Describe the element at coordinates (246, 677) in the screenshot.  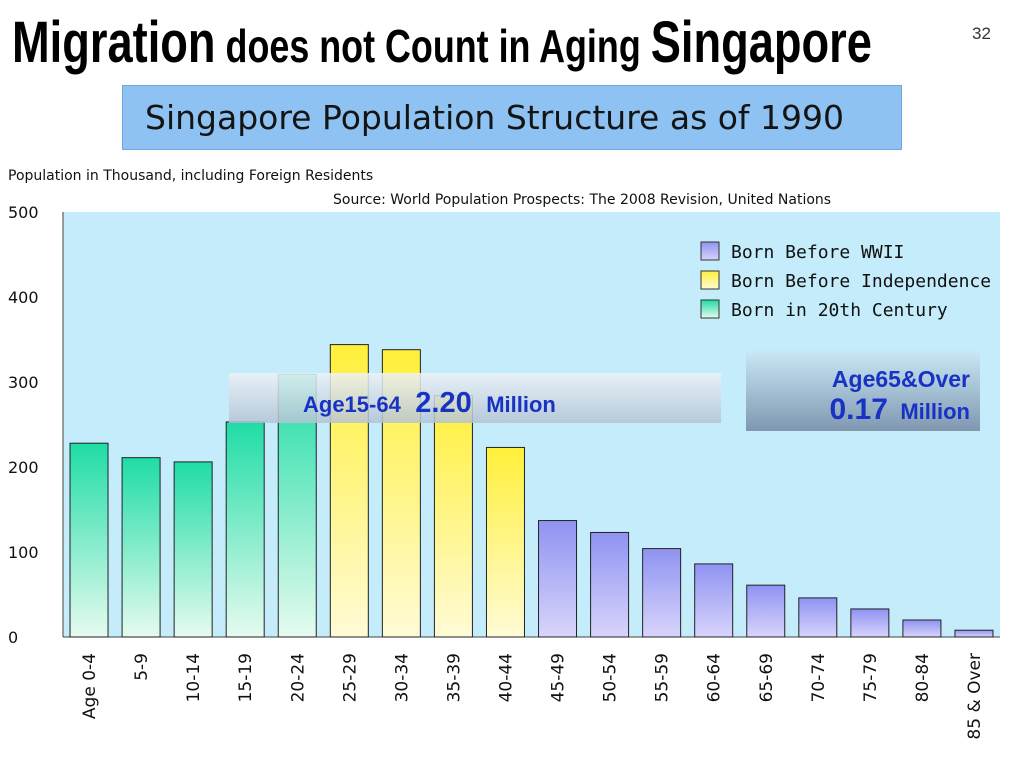
I see `x-tick-15-19: 15-19` at that location.